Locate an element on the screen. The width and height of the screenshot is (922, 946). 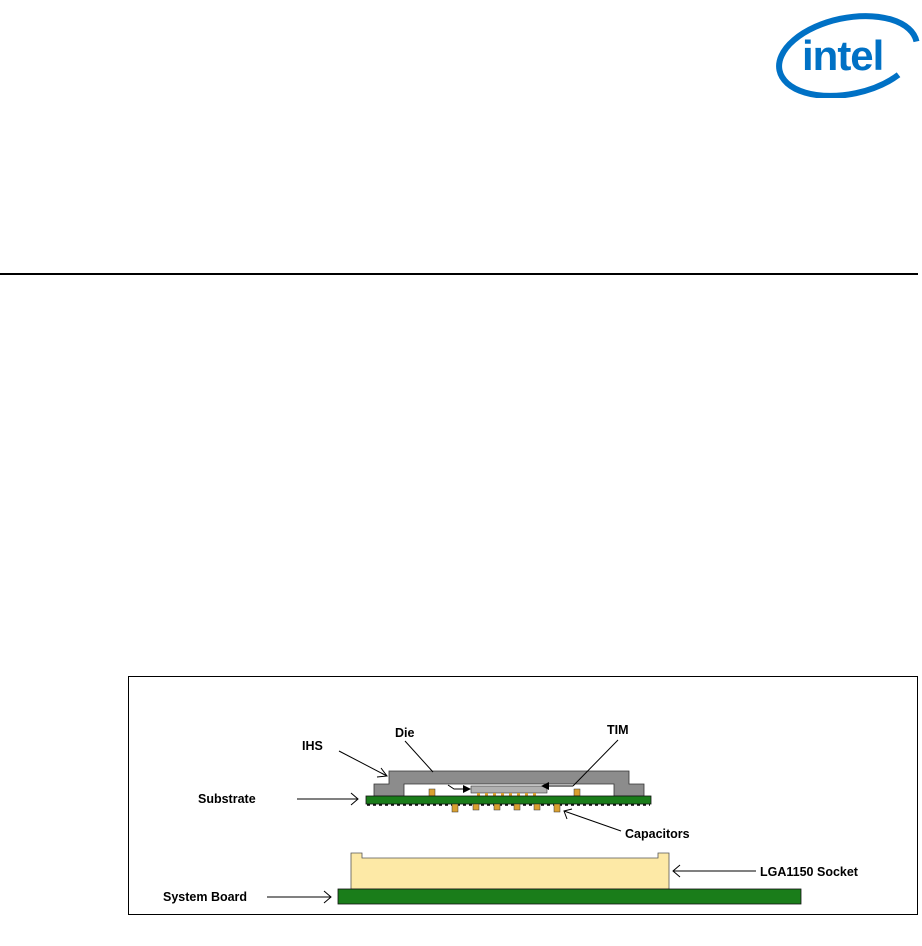
die-arrowhead is located at coordinates (467, 789).